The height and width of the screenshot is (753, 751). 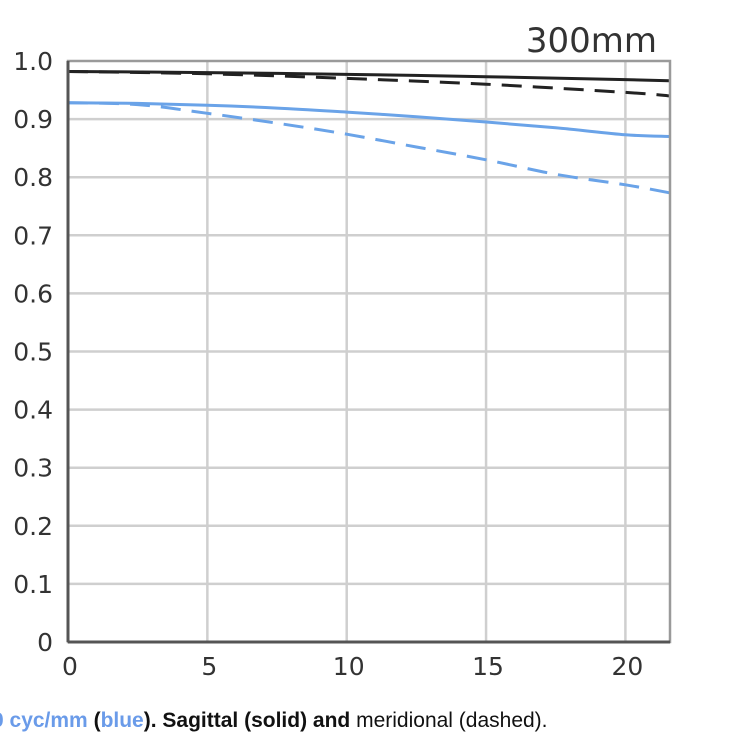 What do you see at coordinates (45, 642) in the screenshot?
I see `y-tick-label-0: 0` at bounding box center [45, 642].